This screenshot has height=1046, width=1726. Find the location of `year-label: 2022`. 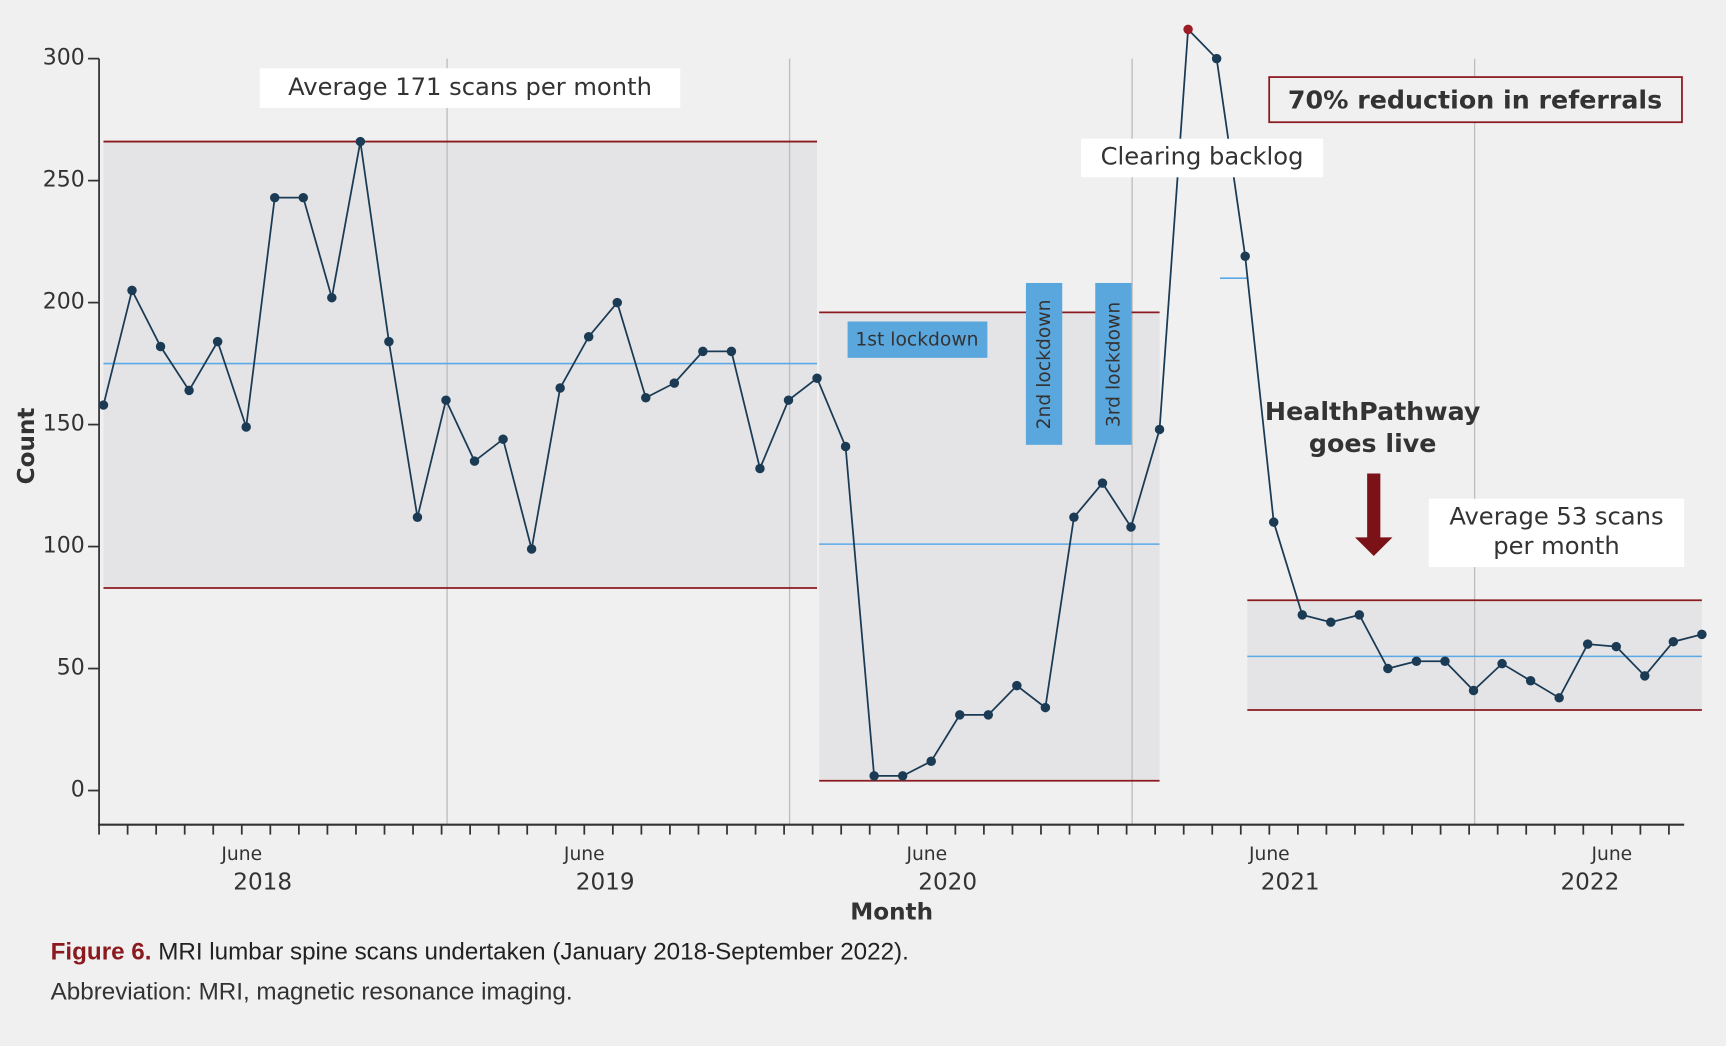

year-label: 2022 is located at coordinates (1589, 883).